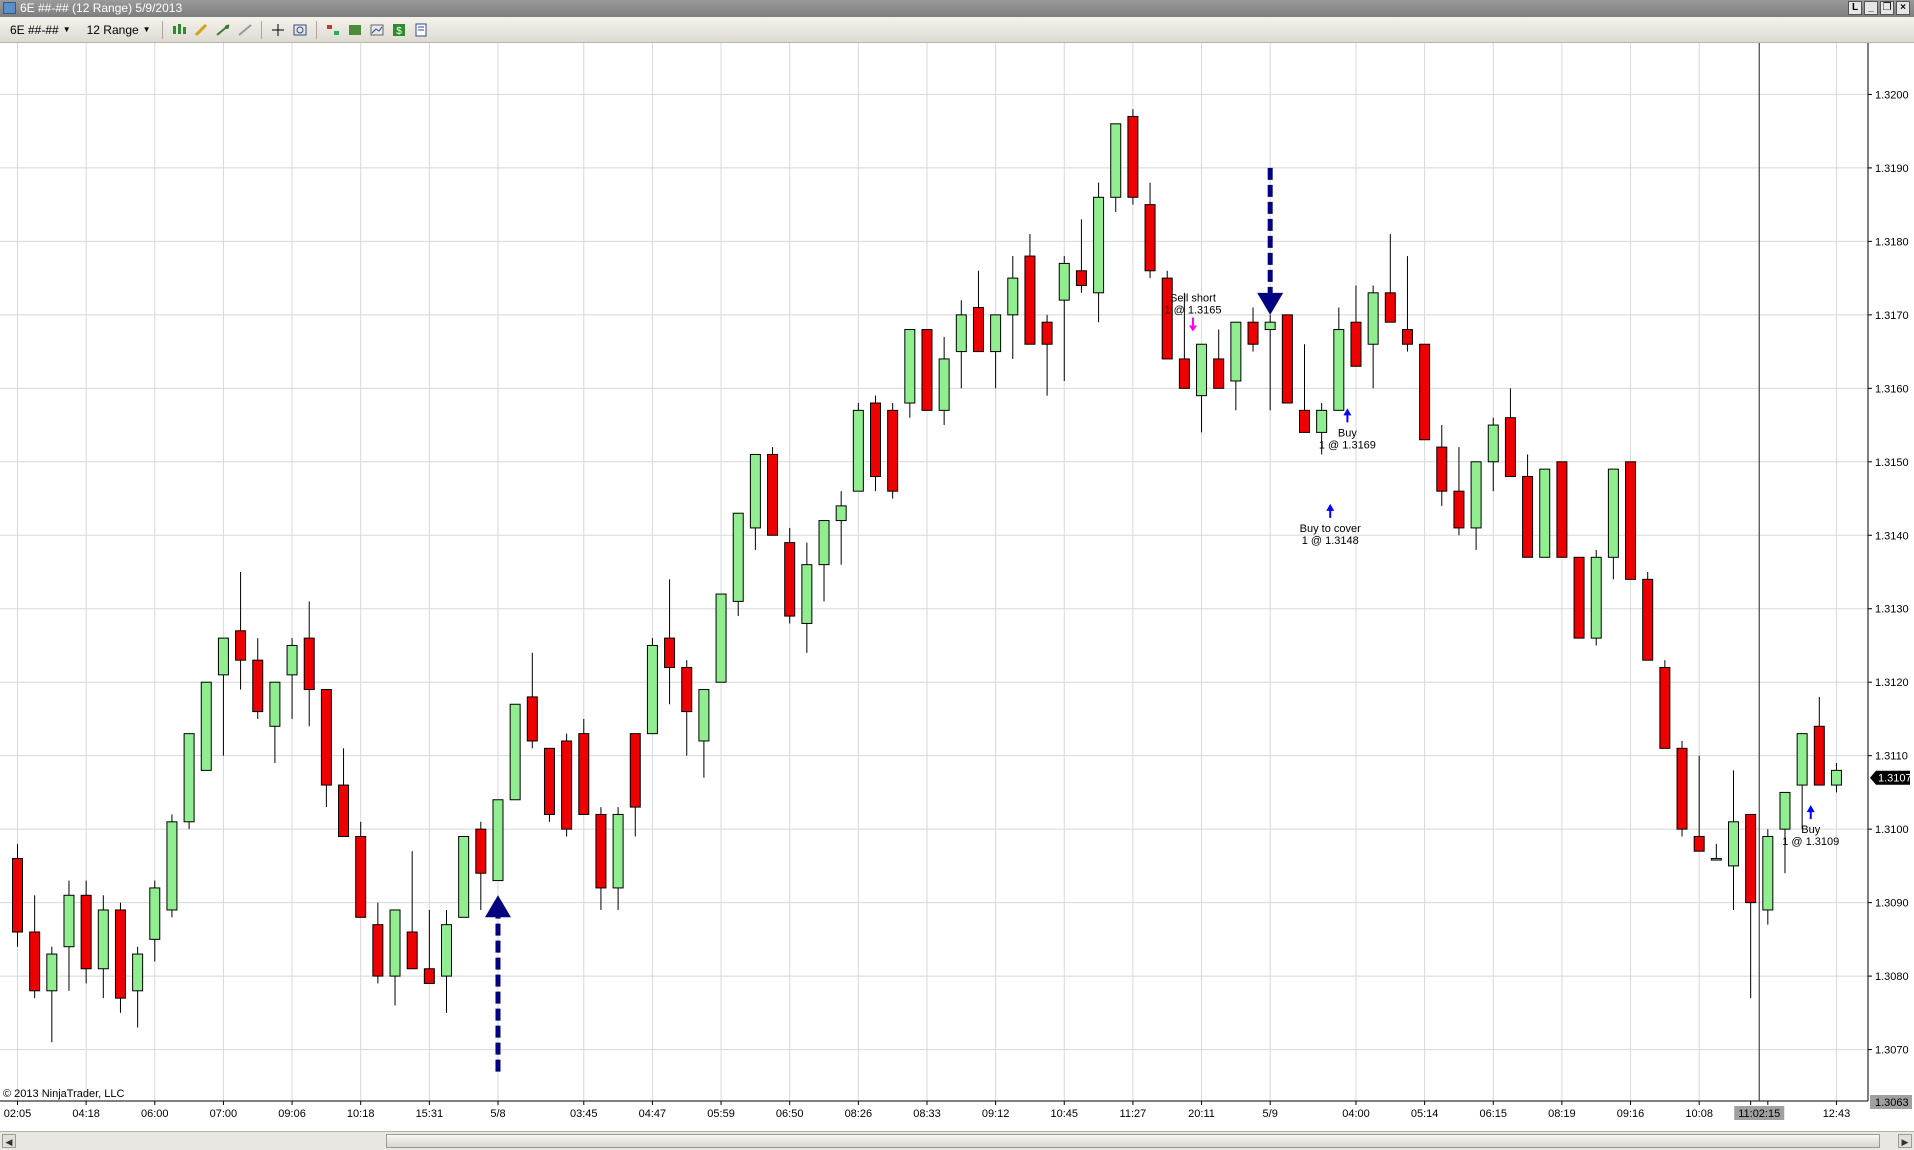 This screenshot has height=1150, width=1914. Describe the element at coordinates (333, 30) in the screenshot. I see `strategies-icon` at that location.